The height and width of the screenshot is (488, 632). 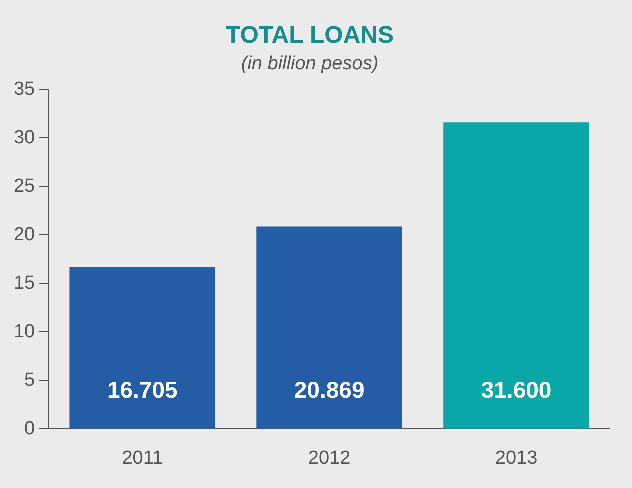 What do you see at coordinates (516, 390) in the screenshot?
I see `data-label: 31.600` at bounding box center [516, 390].